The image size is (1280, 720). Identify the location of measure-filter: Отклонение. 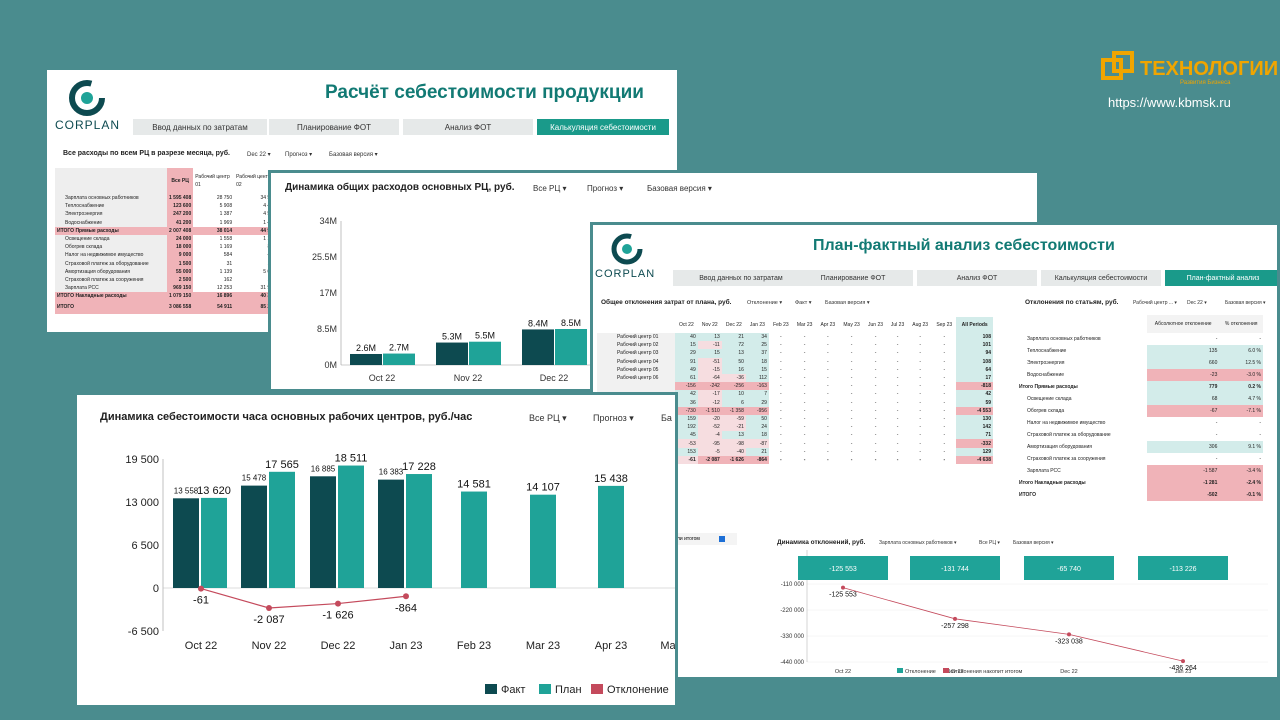
(764, 303).